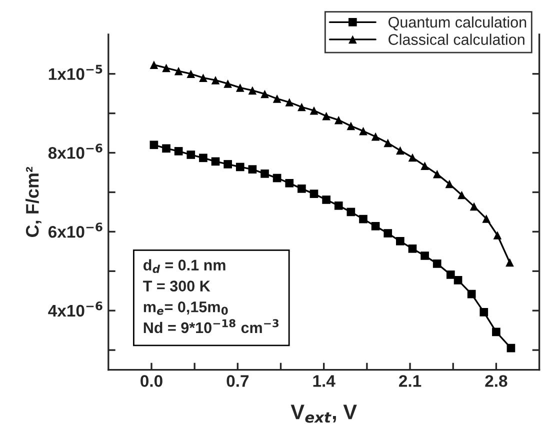  What do you see at coordinates (211, 296) in the screenshot?
I see `text: d$_{d}$ = 0.1 nm T = 300 K m$_{e}$= 0,15m$_{0}$ Nd = 9*10$^{−18}$ cm$^{−3}$` at bounding box center [211, 296].